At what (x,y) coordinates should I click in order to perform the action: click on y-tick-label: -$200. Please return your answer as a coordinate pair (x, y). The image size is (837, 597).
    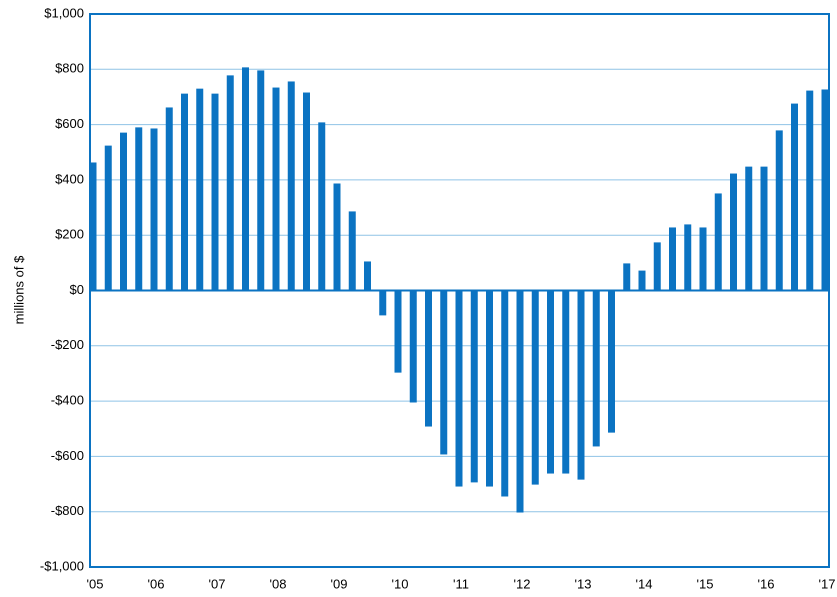
    Looking at the image, I should click on (67, 344).